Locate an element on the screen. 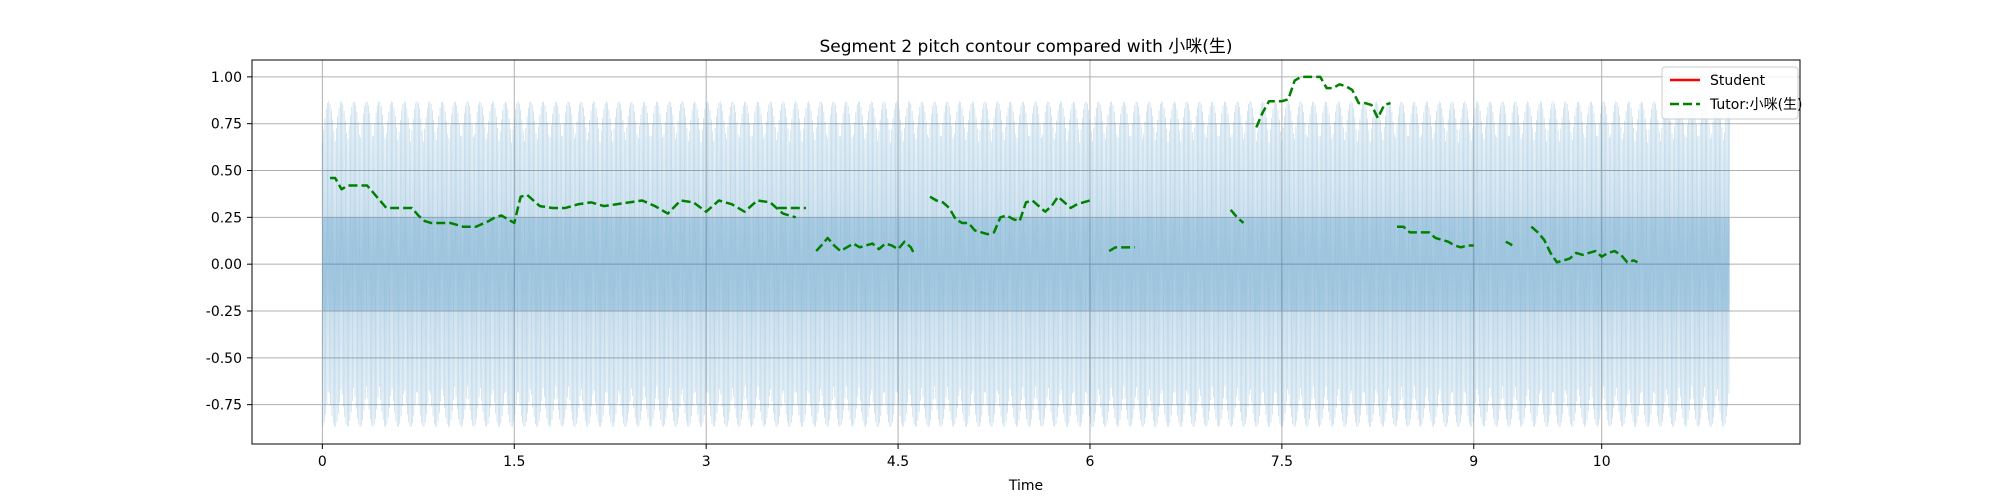 The image size is (2000, 500). y-tick-label: -0.50 is located at coordinates (224, 359).